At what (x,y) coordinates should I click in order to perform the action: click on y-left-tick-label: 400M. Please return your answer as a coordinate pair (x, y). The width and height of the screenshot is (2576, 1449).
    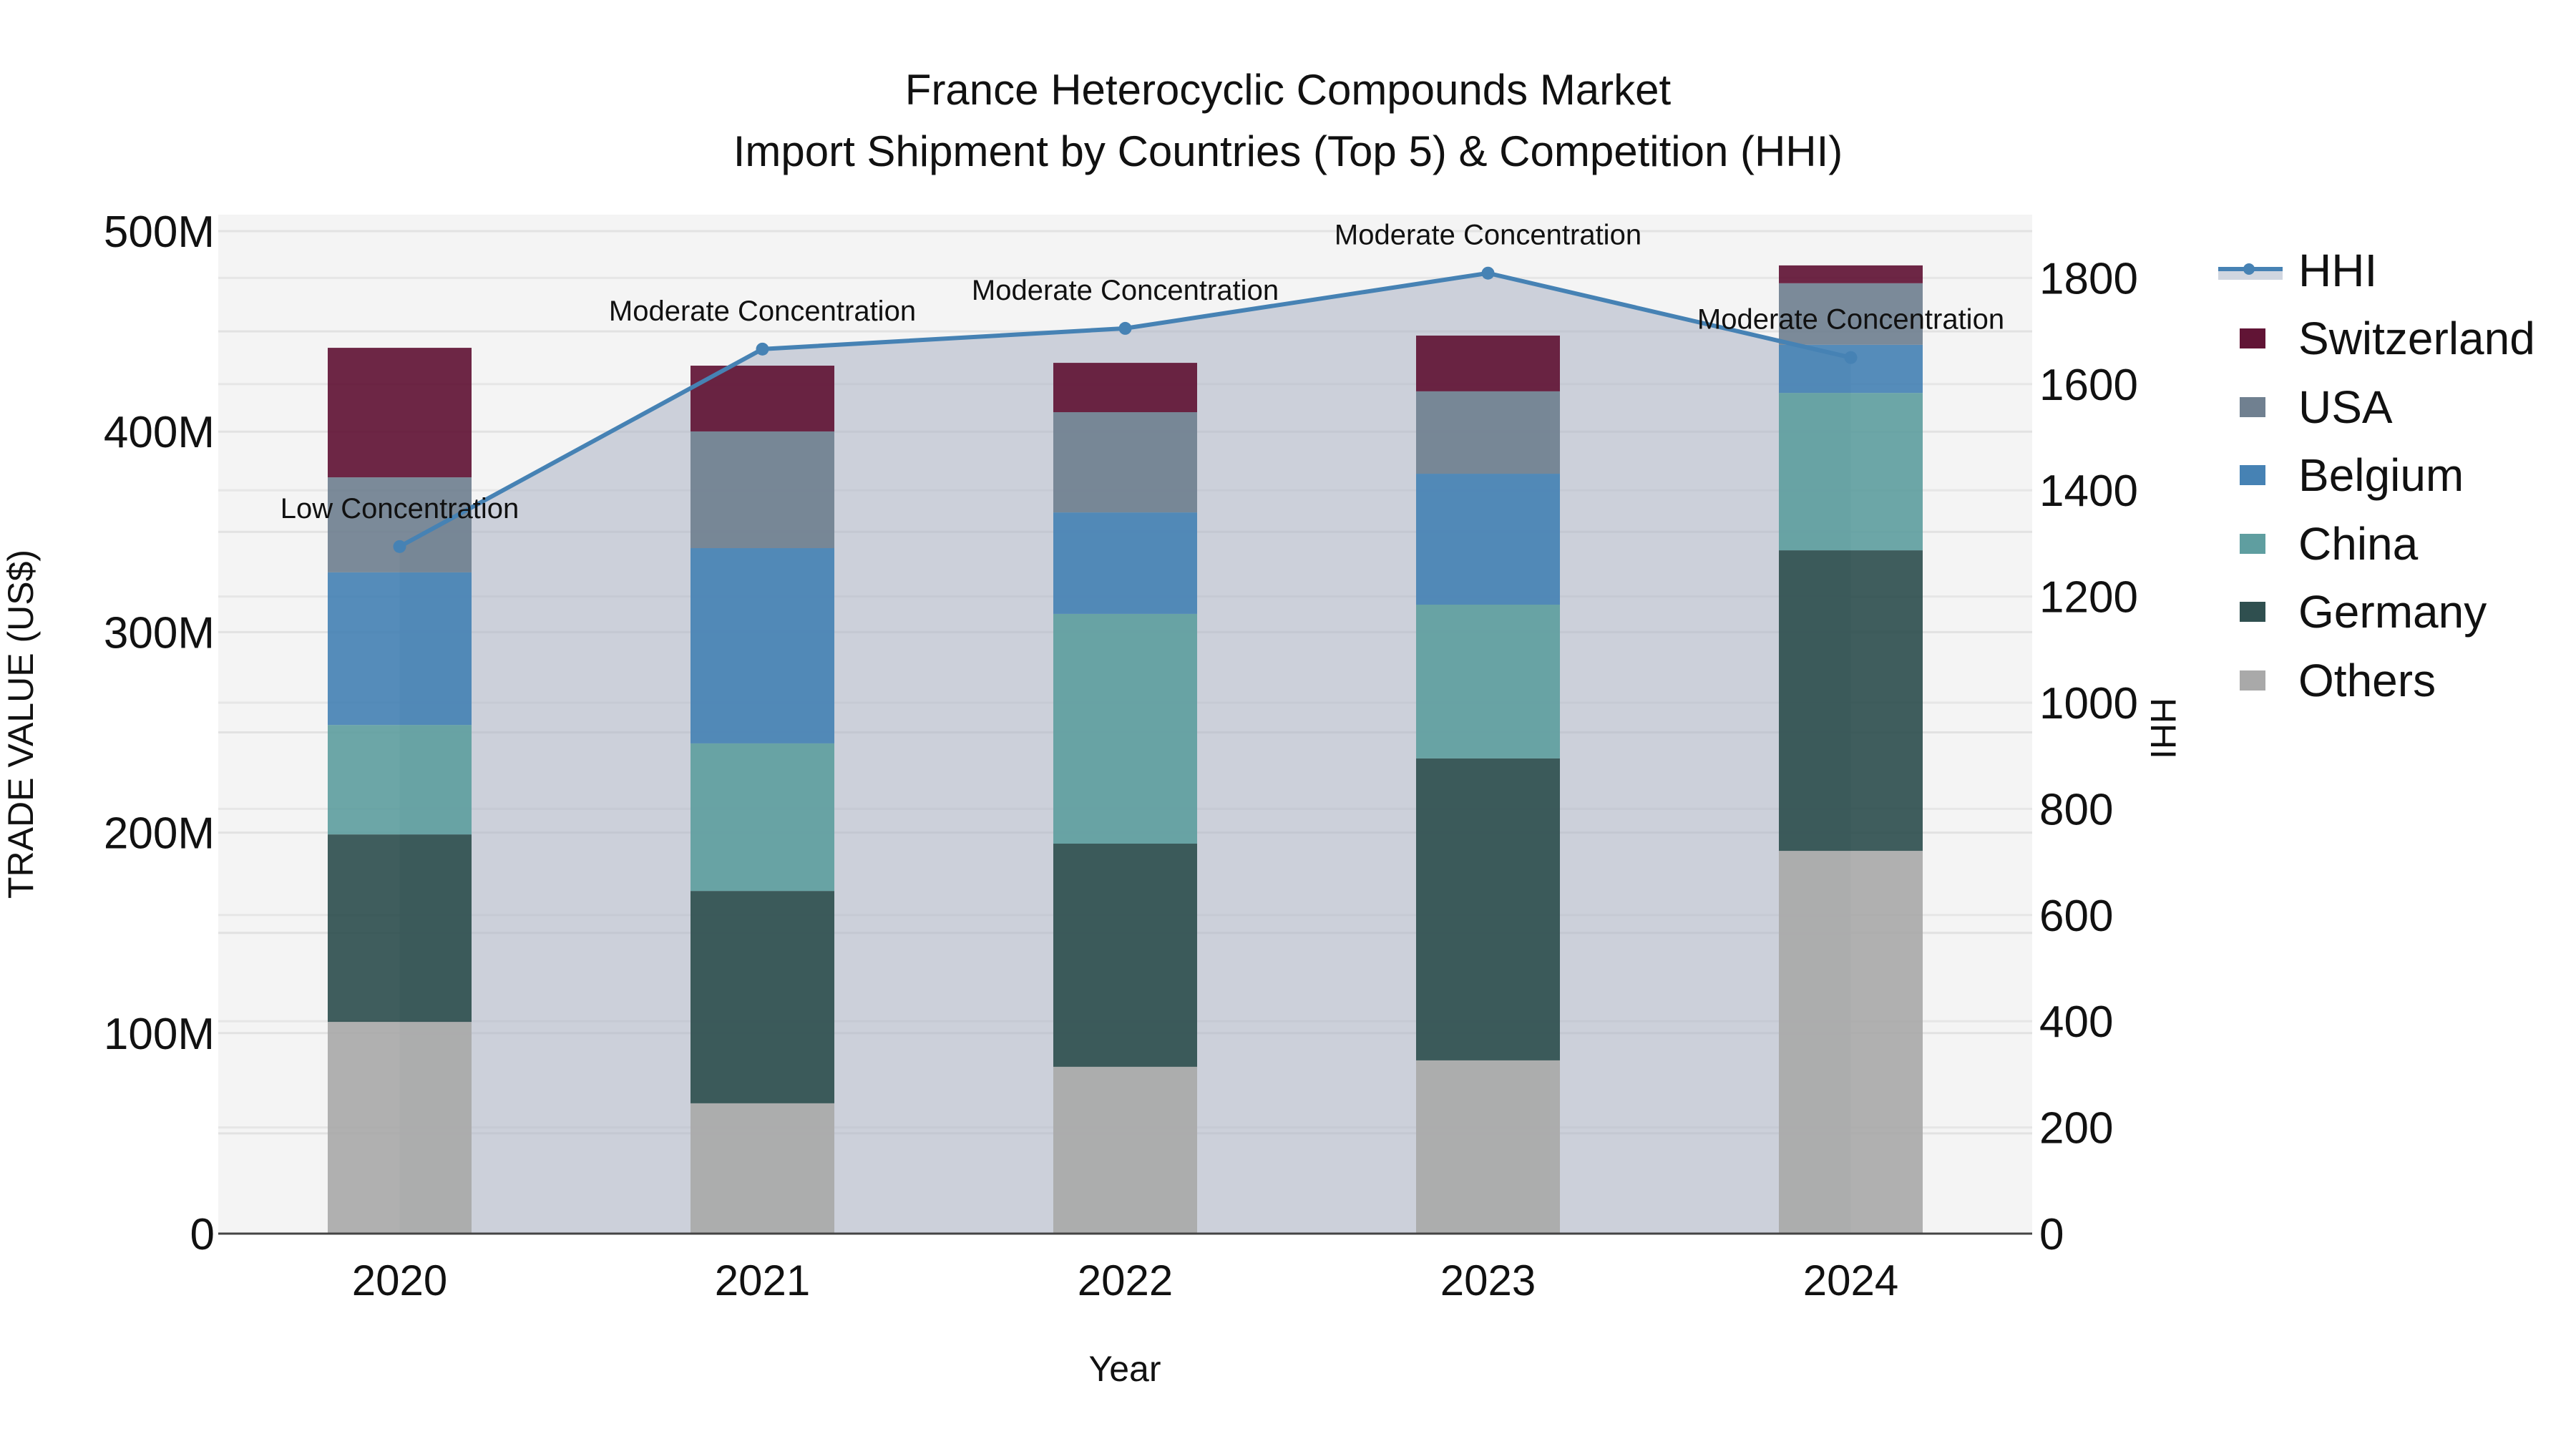
    Looking at the image, I should click on (159, 432).